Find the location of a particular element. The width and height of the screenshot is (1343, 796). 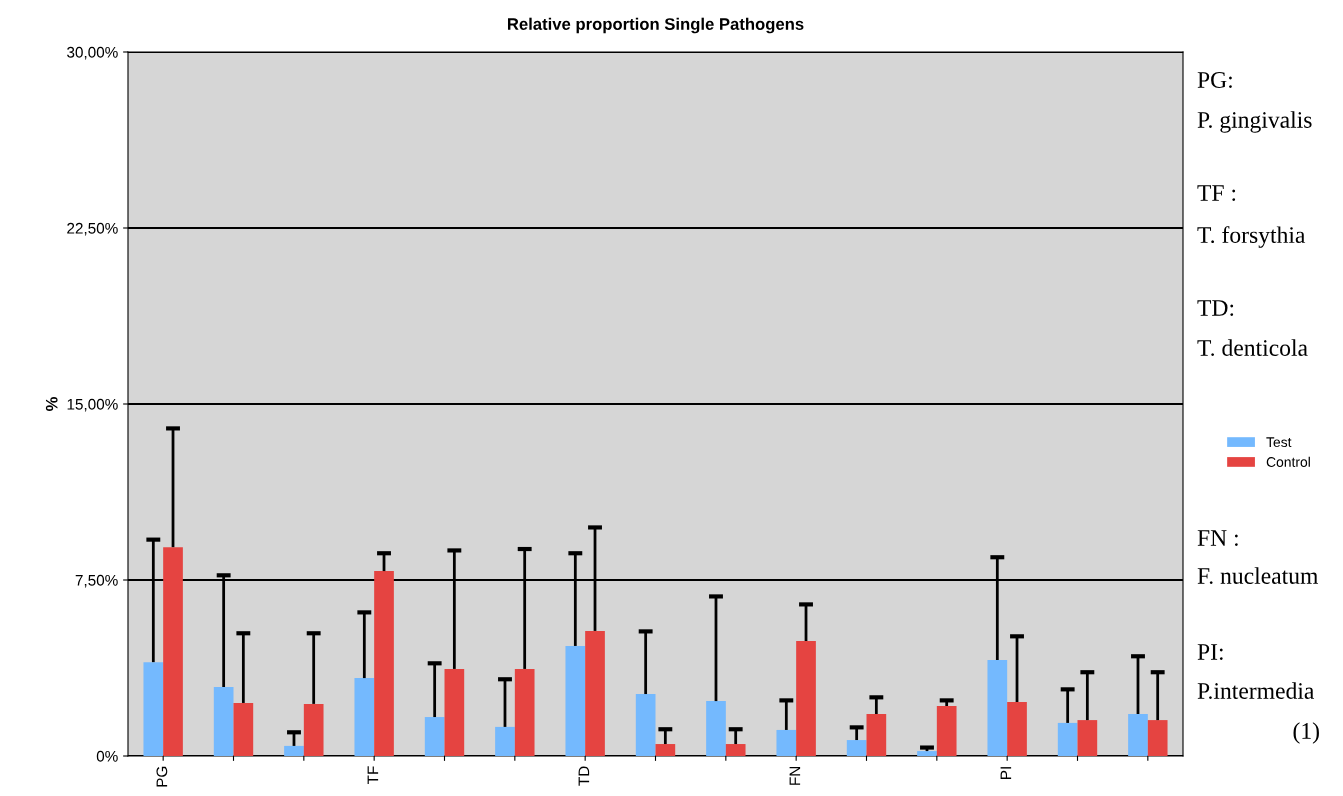

x-tick-label: TF is located at coordinates (373, 775).